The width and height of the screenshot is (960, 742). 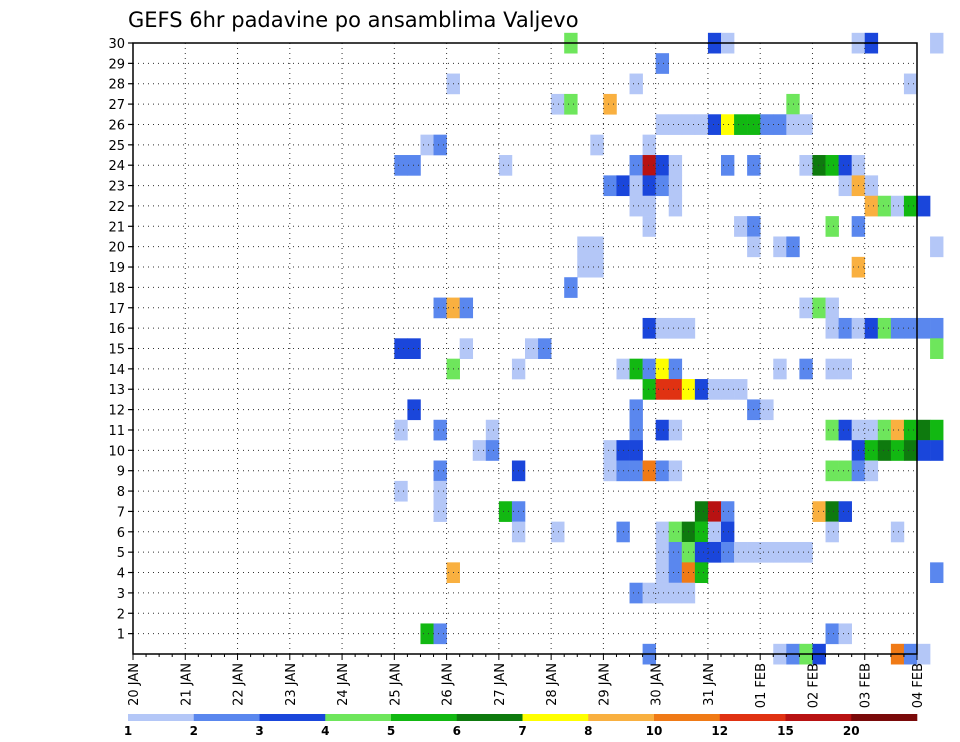 I want to click on y-tick-label: 18, so click(x=116, y=288).